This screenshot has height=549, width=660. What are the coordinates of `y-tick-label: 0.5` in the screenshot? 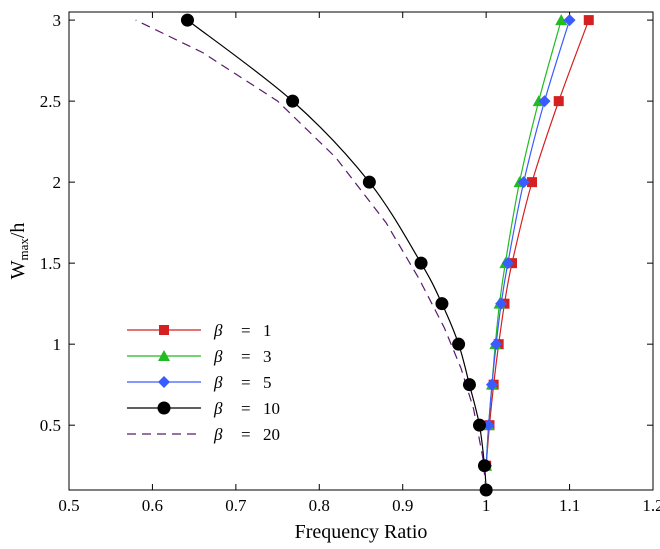 It's located at (50, 425).